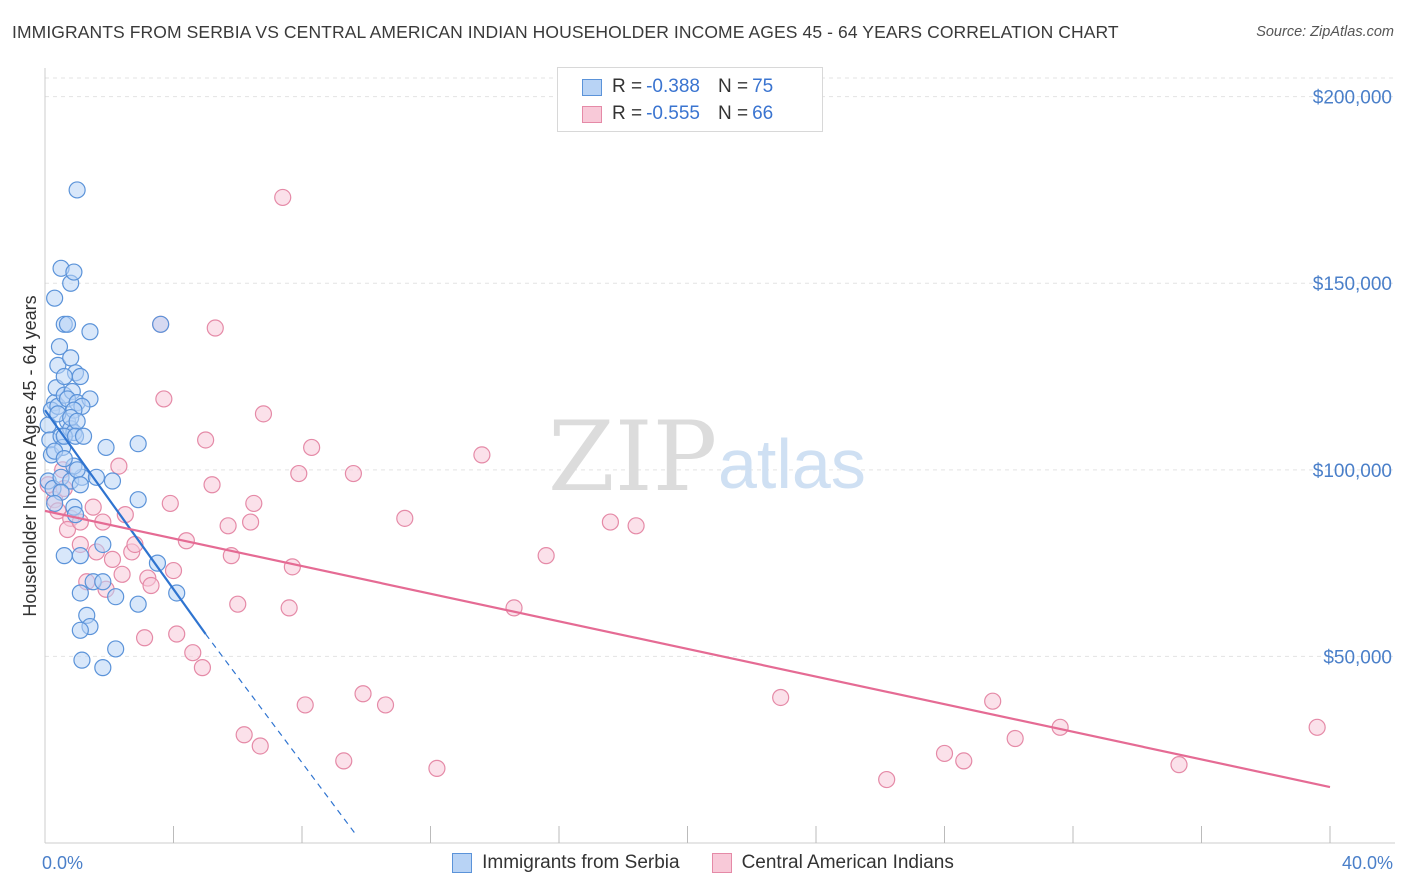  I want to click on legend-n-value: 66, so click(763, 113).